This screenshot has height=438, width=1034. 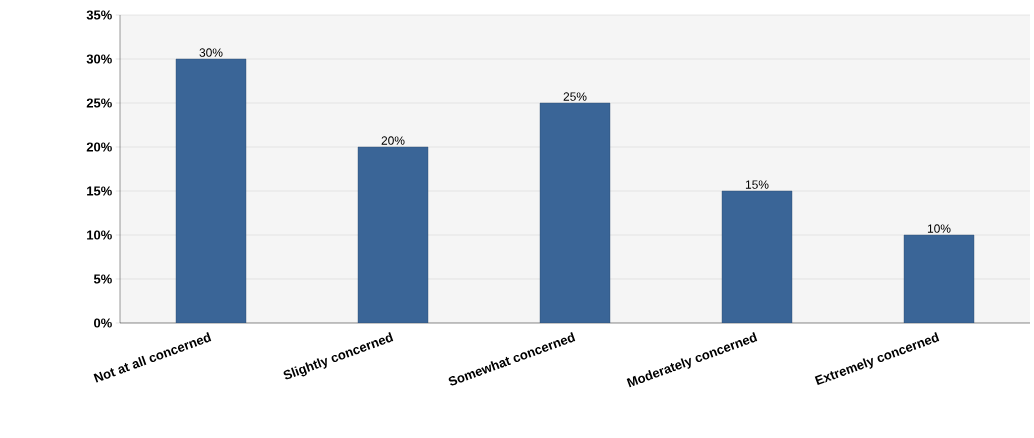 What do you see at coordinates (939, 228) in the screenshot?
I see `data-label: 10%` at bounding box center [939, 228].